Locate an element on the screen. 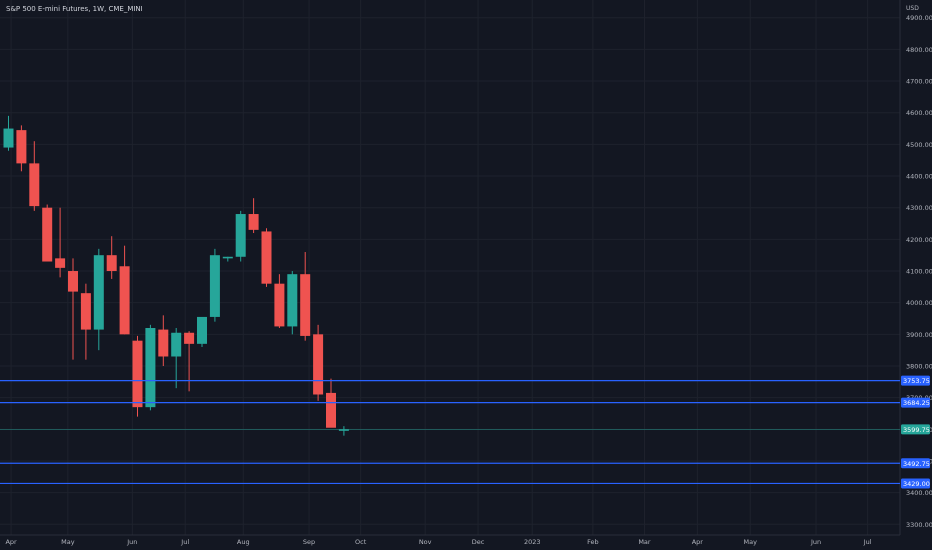 This screenshot has width=932, height=550. y-tick-label: 4600.00 is located at coordinates (919, 113).